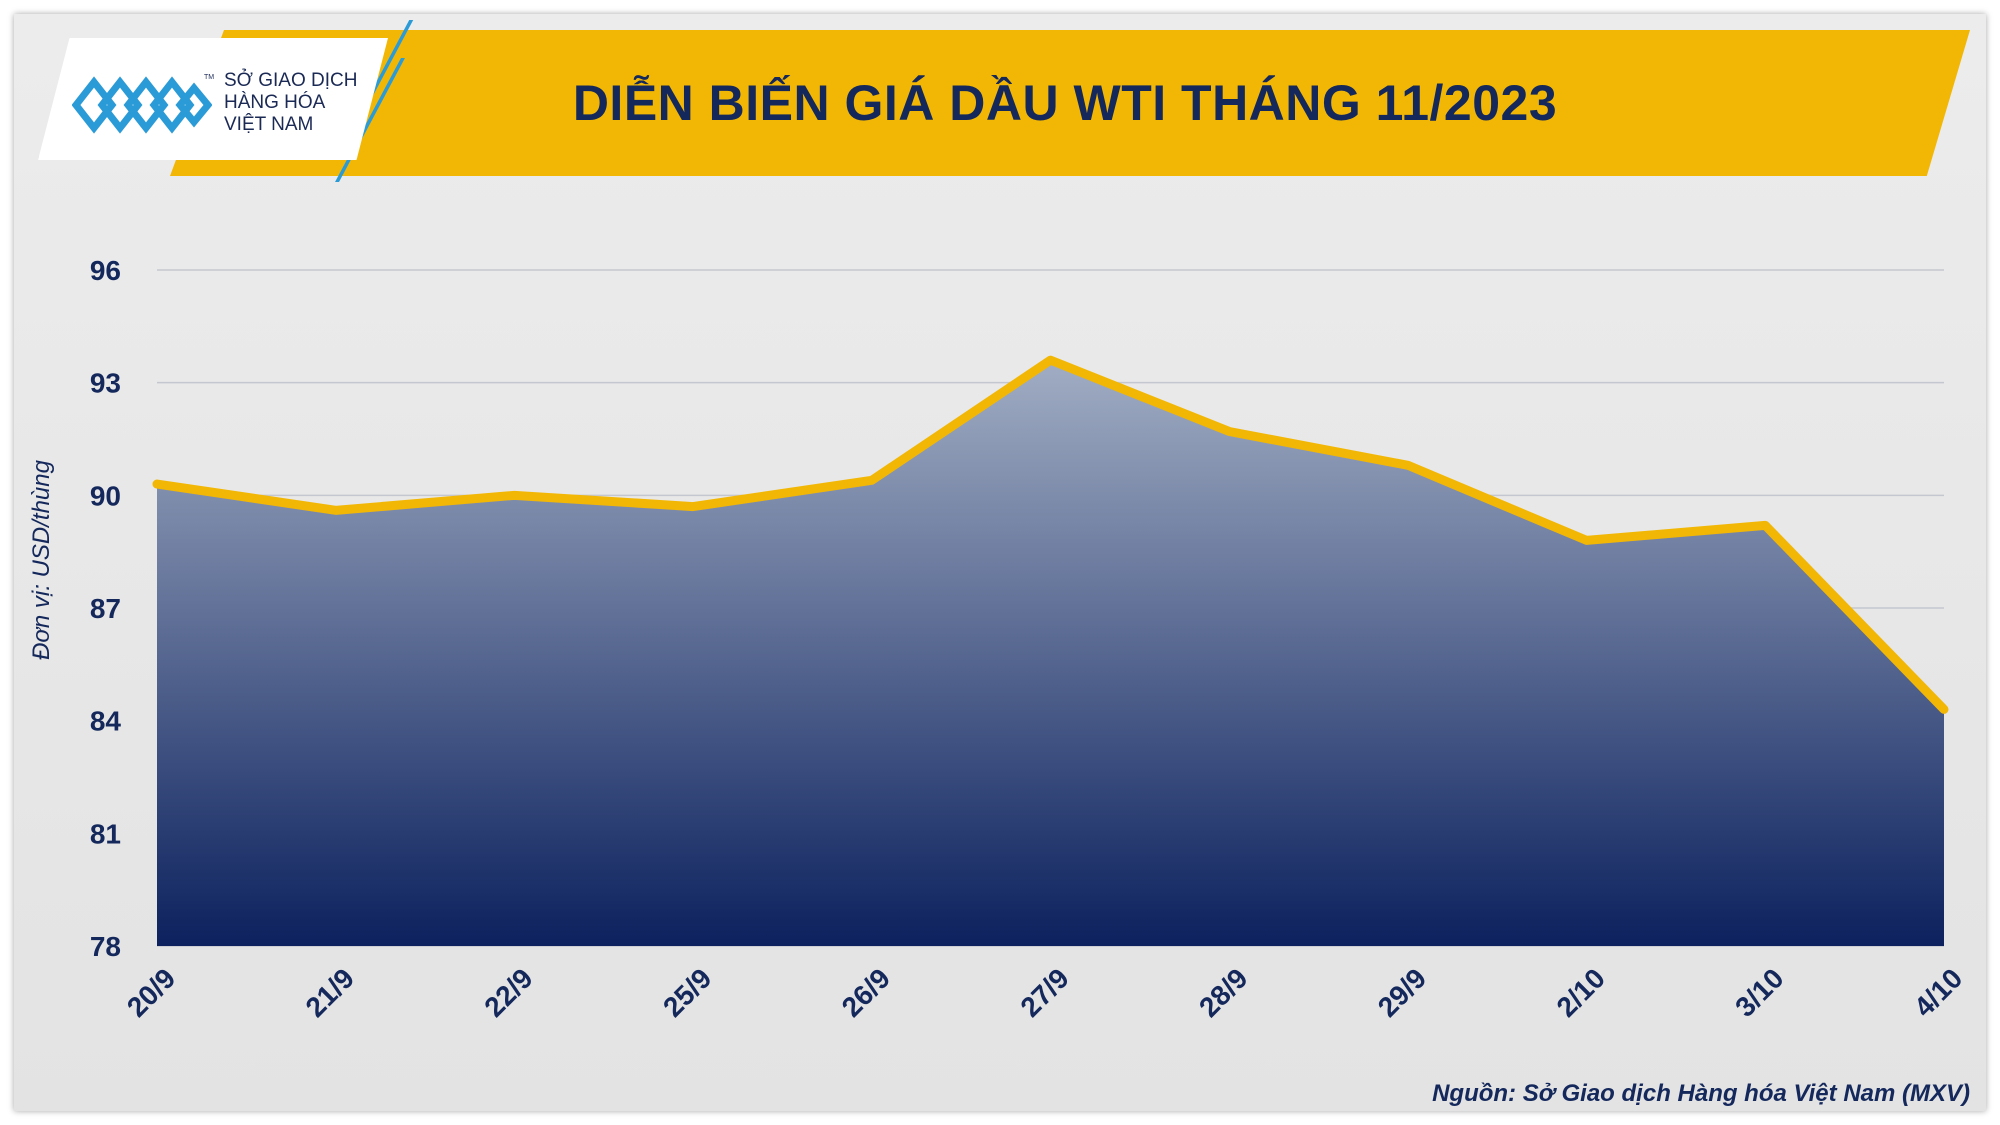  I want to click on brand-logo-icon, so click(142, 105).